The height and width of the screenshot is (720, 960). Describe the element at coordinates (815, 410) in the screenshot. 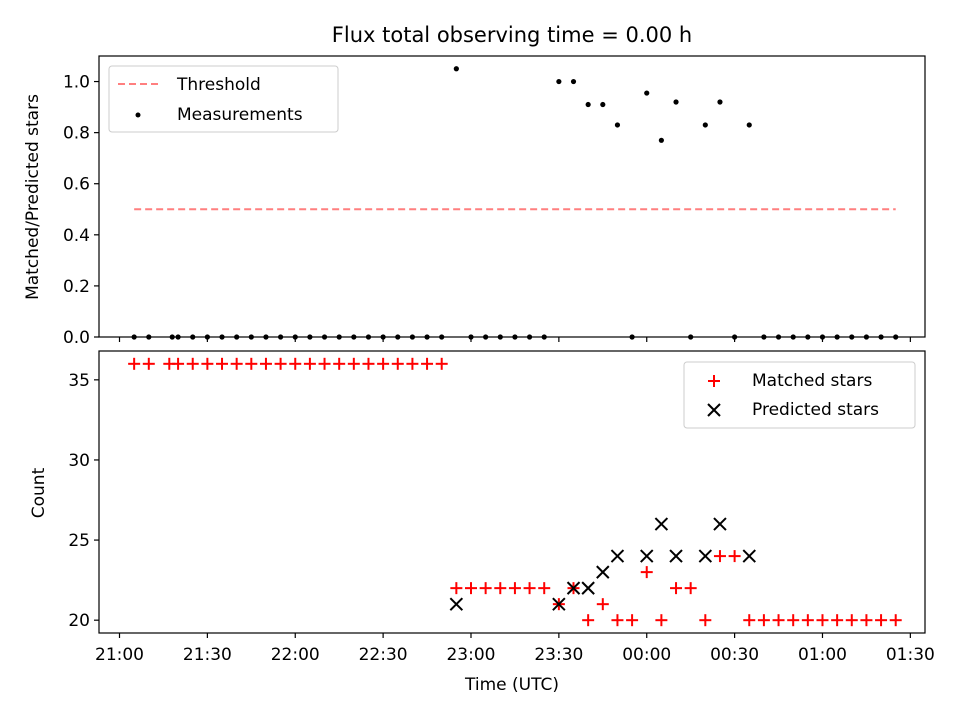

I see `legend-predicted-label: Predicted stars` at that location.